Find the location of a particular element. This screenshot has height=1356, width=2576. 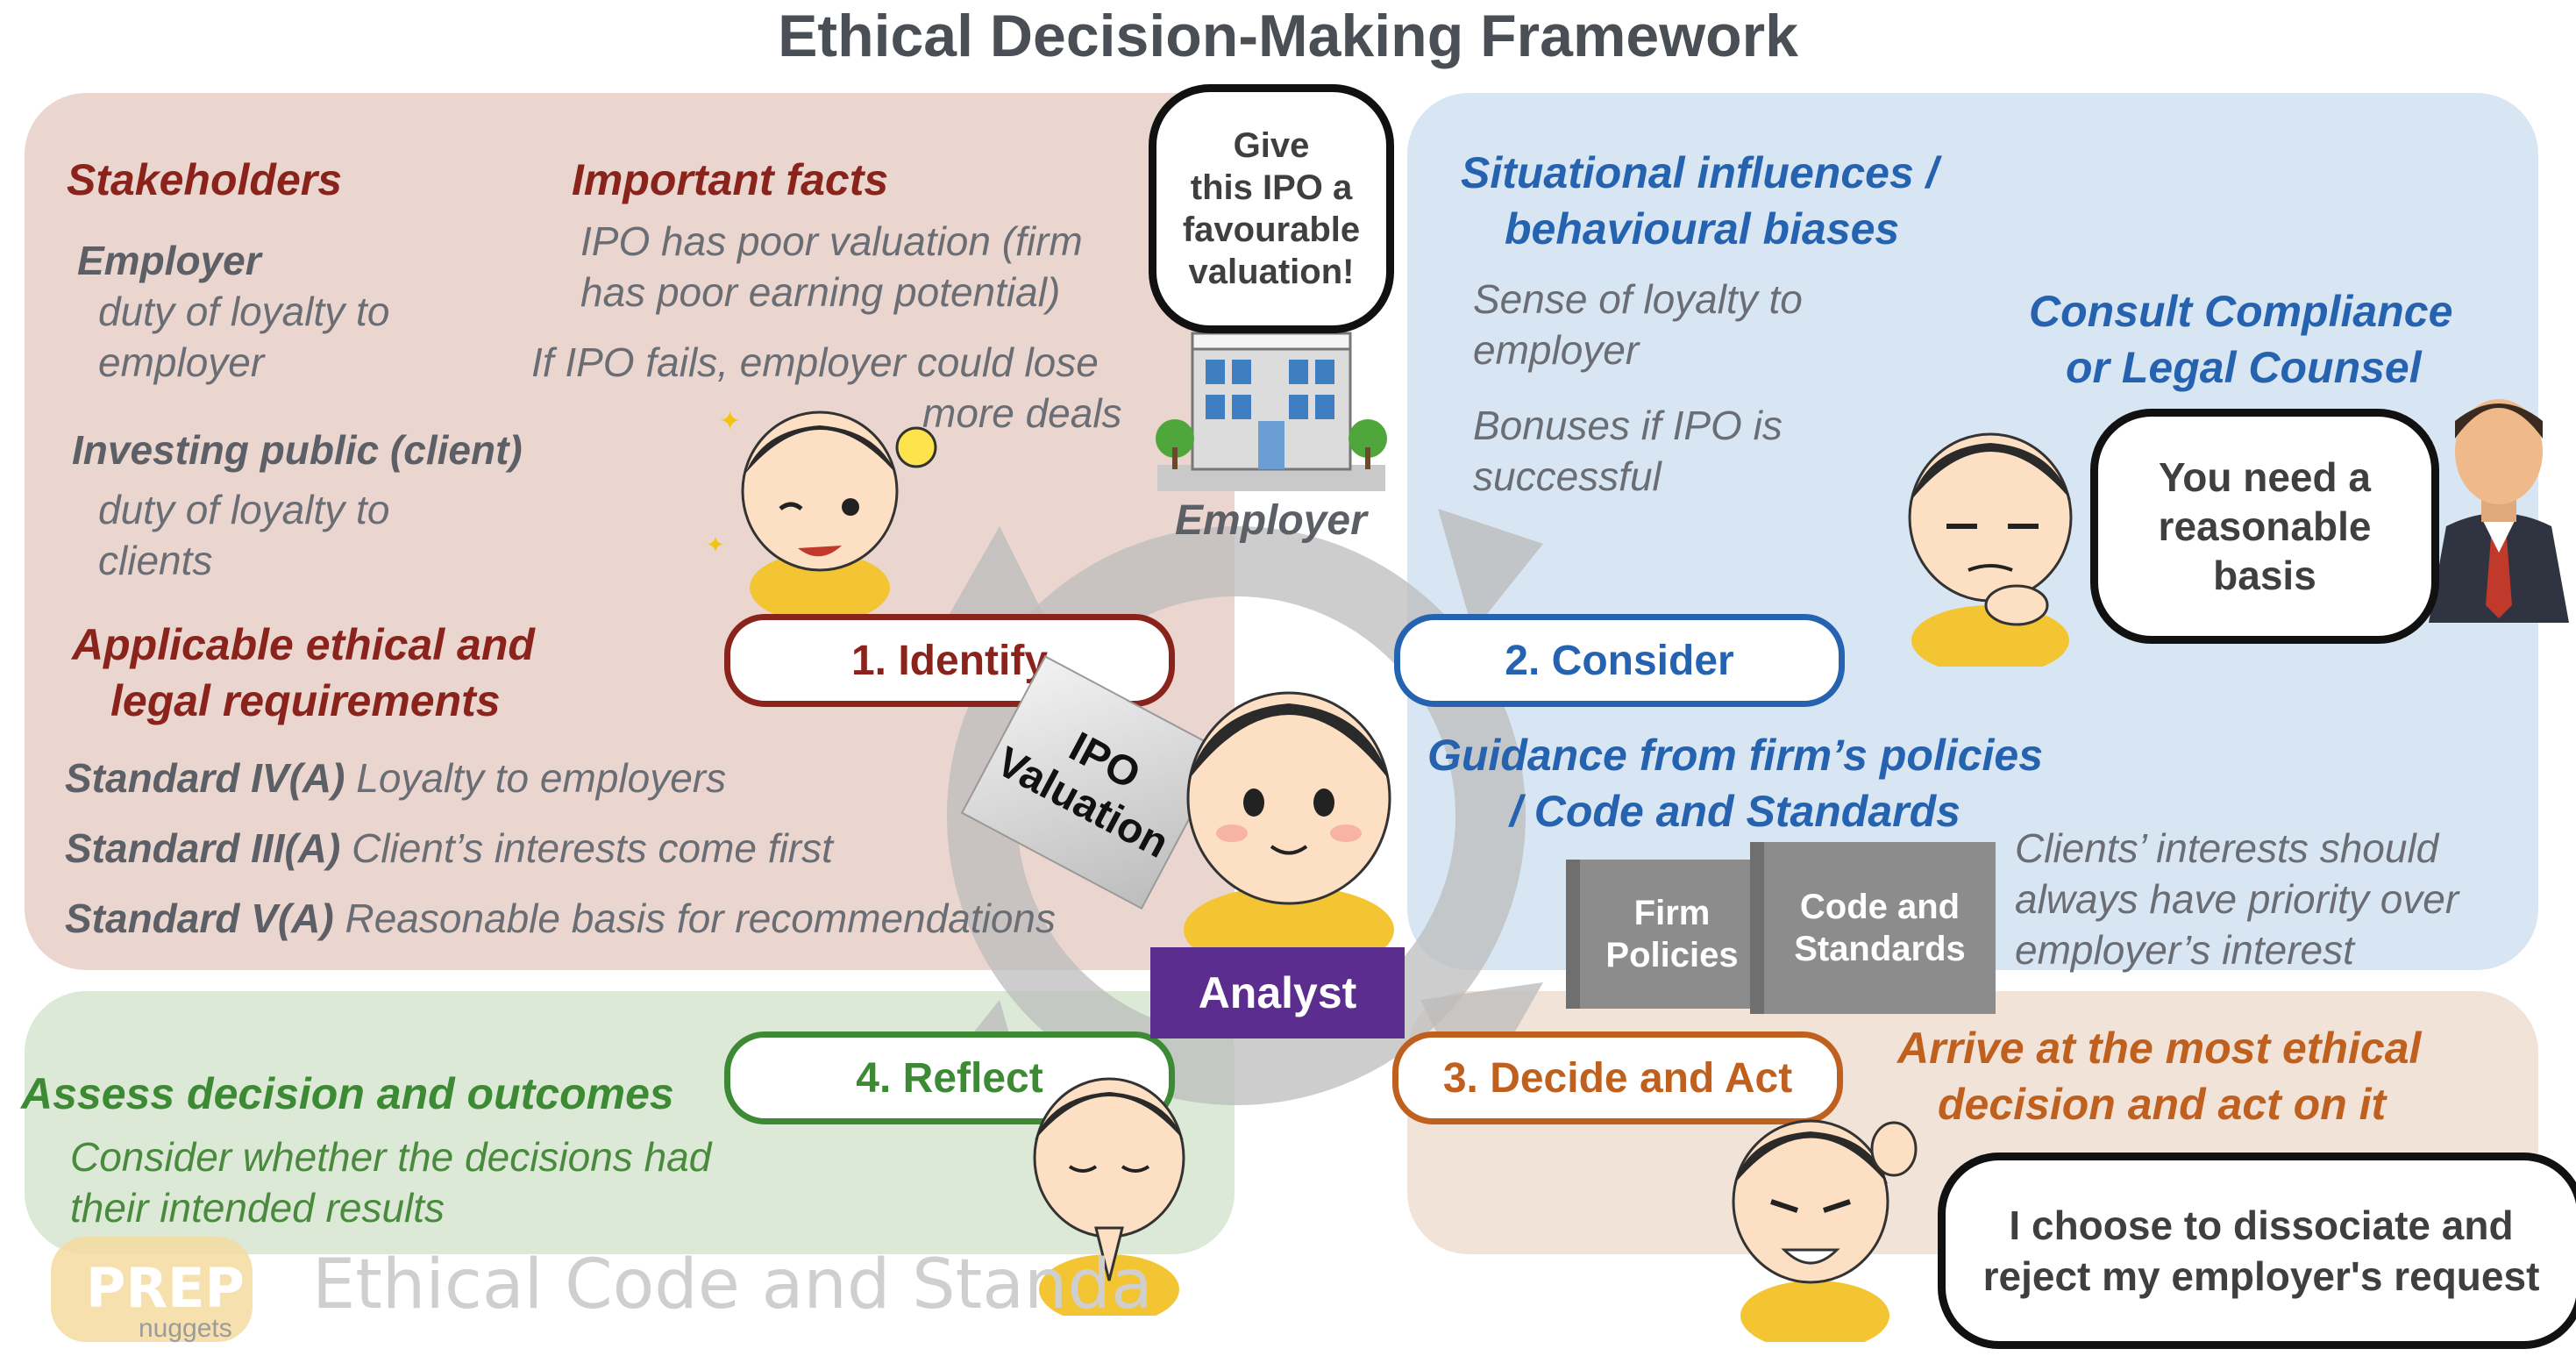

idea-child-icon: ✦ ✦ is located at coordinates (821, 511).